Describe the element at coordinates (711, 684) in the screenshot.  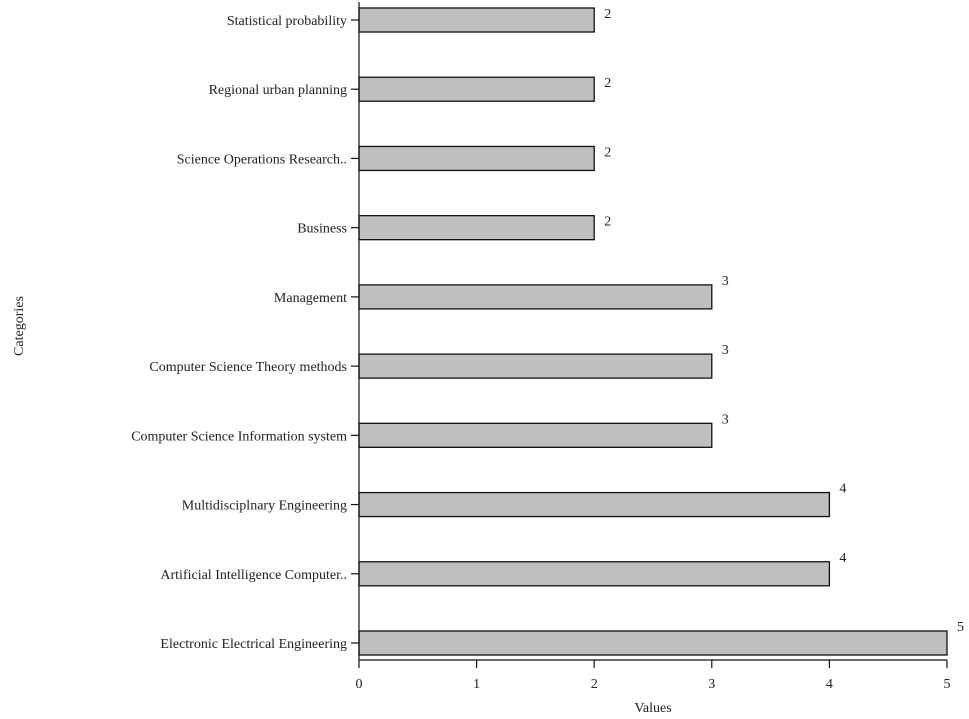
I see `x-tick-label: 3` at that location.